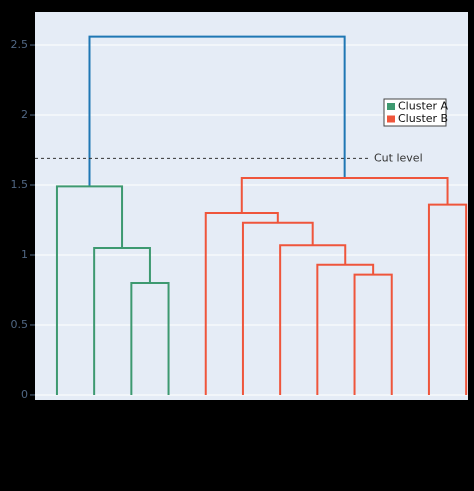  Describe the element at coordinates (398, 157) in the screenshot. I see `cut-label: Cut level` at that location.